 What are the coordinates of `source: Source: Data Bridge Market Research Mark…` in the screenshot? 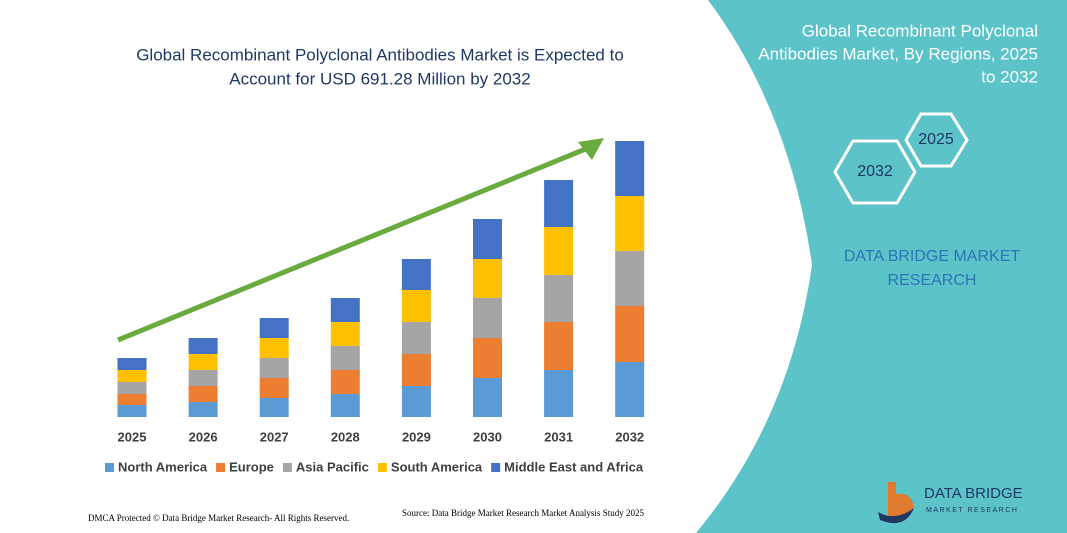 It's located at (523, 513).